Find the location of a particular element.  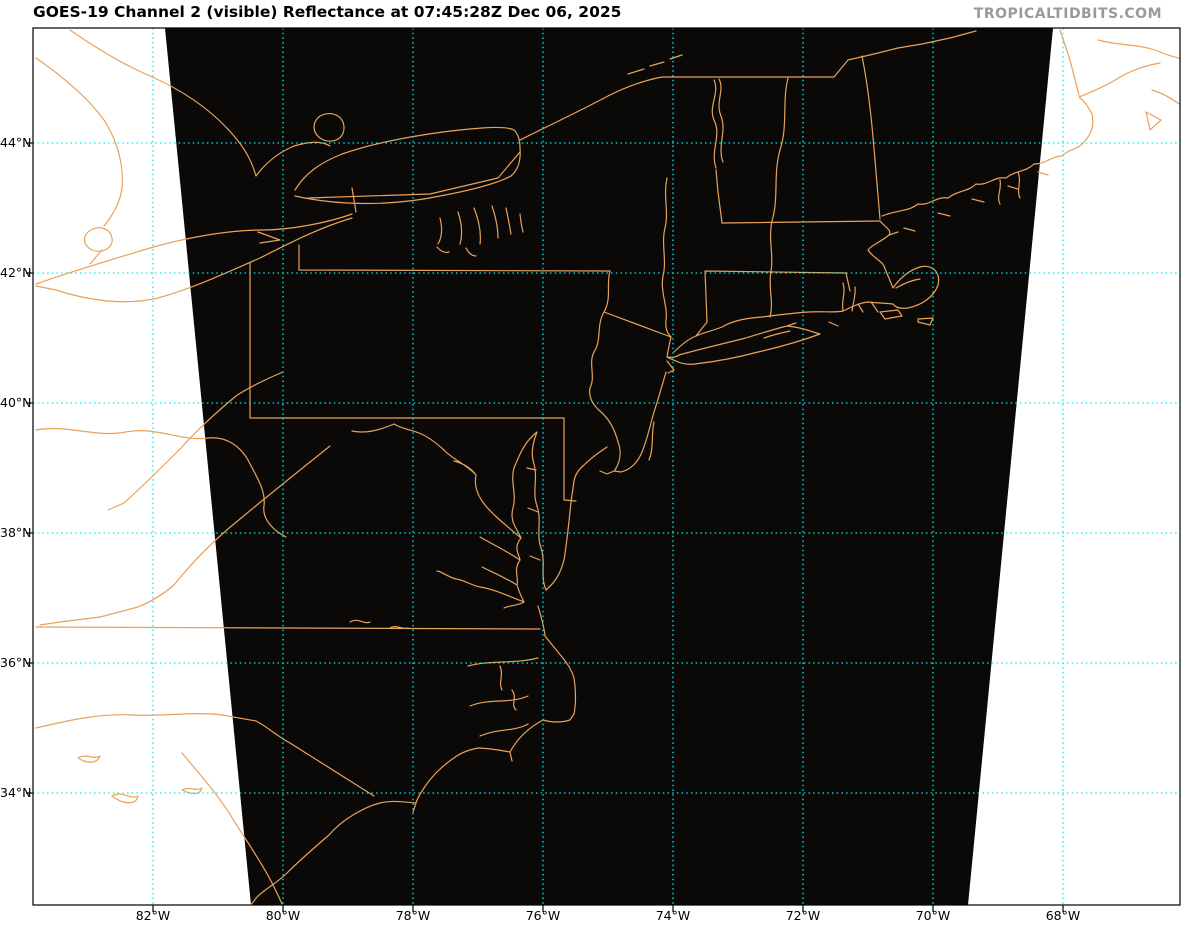

lat-label-34n: 34°N is located at coordinates (16, 792).